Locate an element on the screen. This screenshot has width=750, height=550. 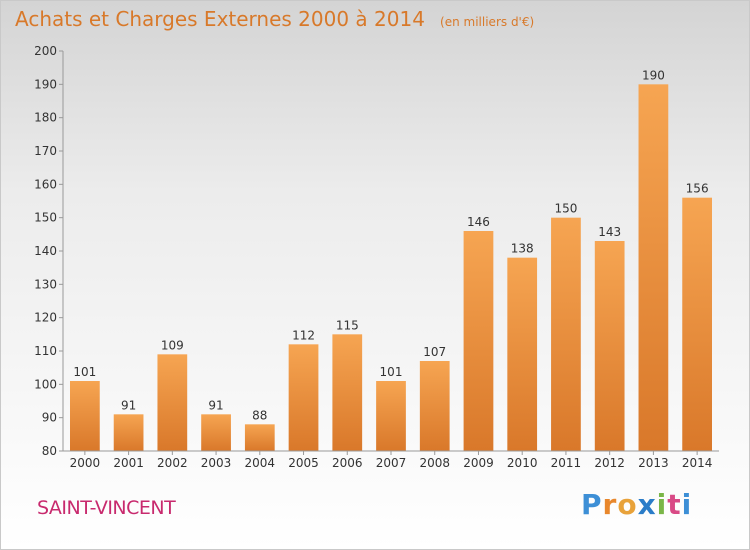
bar-2013 is located at coordinates (653, 267).